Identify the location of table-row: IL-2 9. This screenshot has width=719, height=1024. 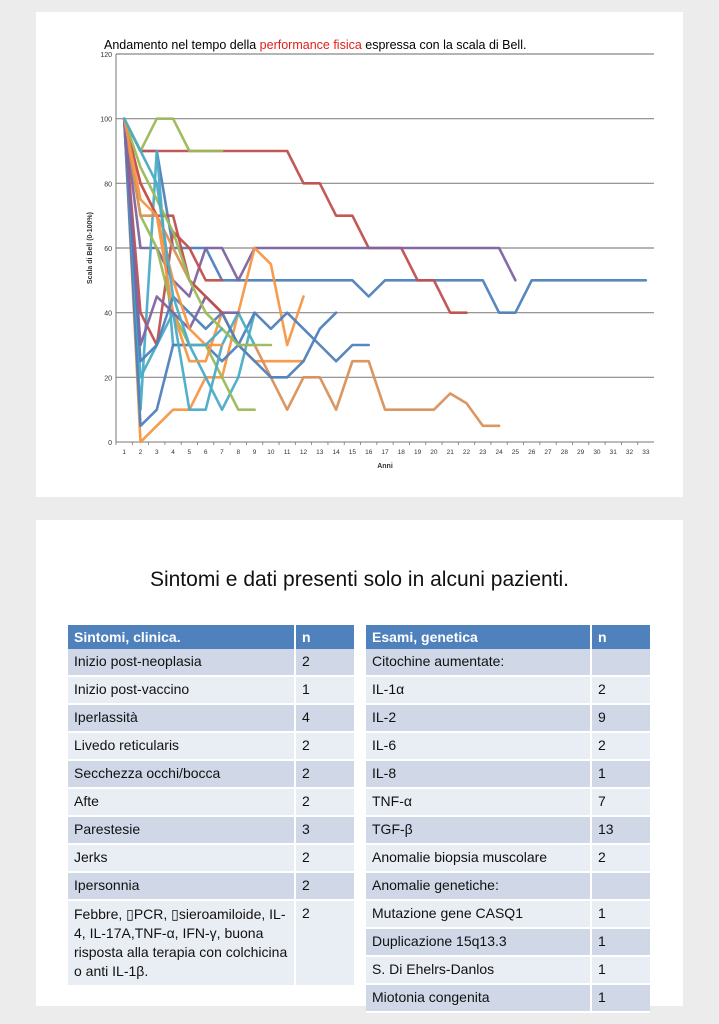
(508, 719).